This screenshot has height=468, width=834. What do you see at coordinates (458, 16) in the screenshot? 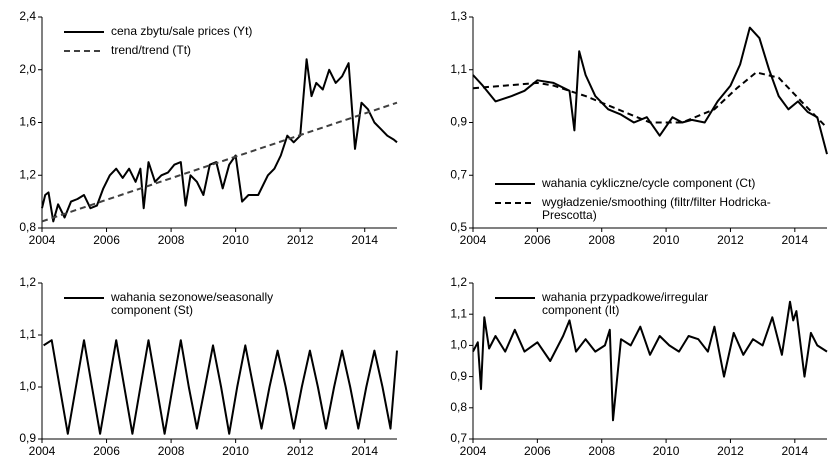
I see `y-tick-label: 1,3` at bounding box center [458, 16].